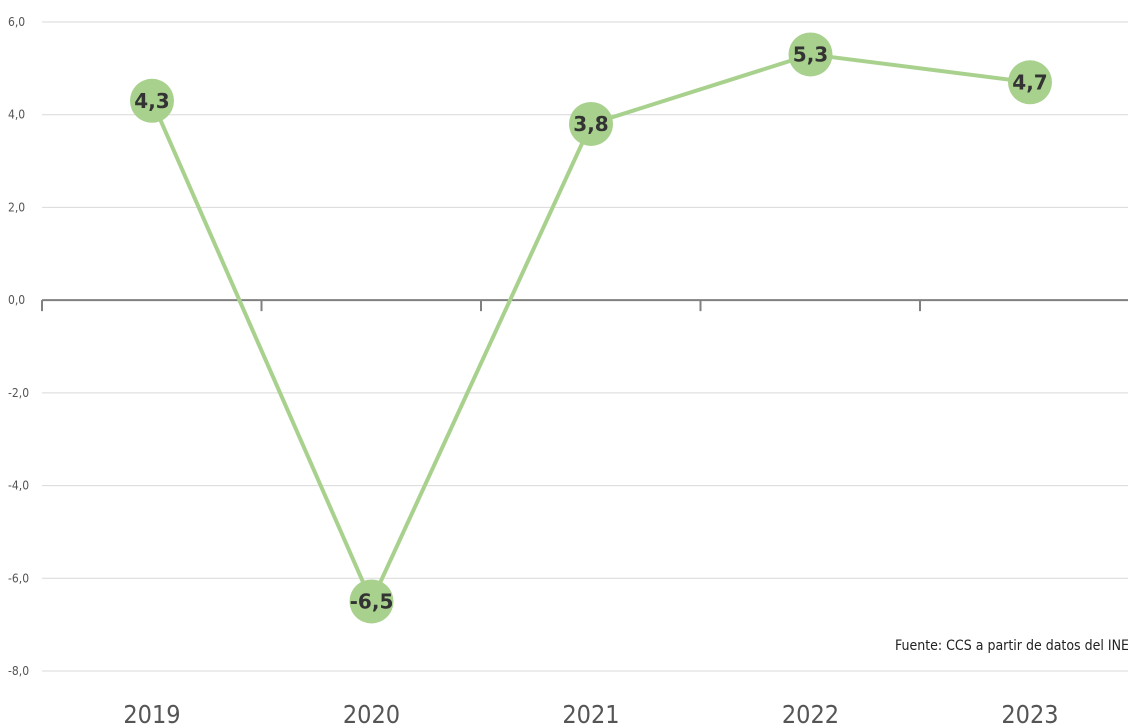  Describe the element at coordinates (371, 713) in the screenshot. I see `x-tick-label: 2020` at that location.